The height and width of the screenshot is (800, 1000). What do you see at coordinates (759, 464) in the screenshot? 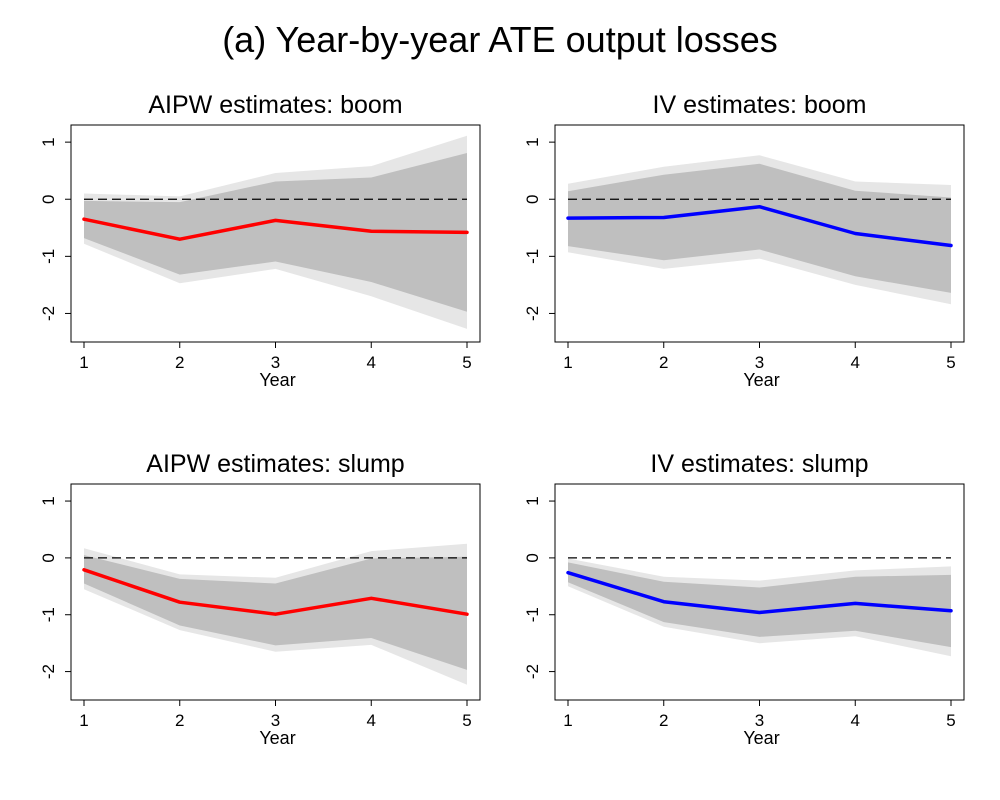
I see `panel-title: IV estimates: slump` at bounding box center [759, 464].